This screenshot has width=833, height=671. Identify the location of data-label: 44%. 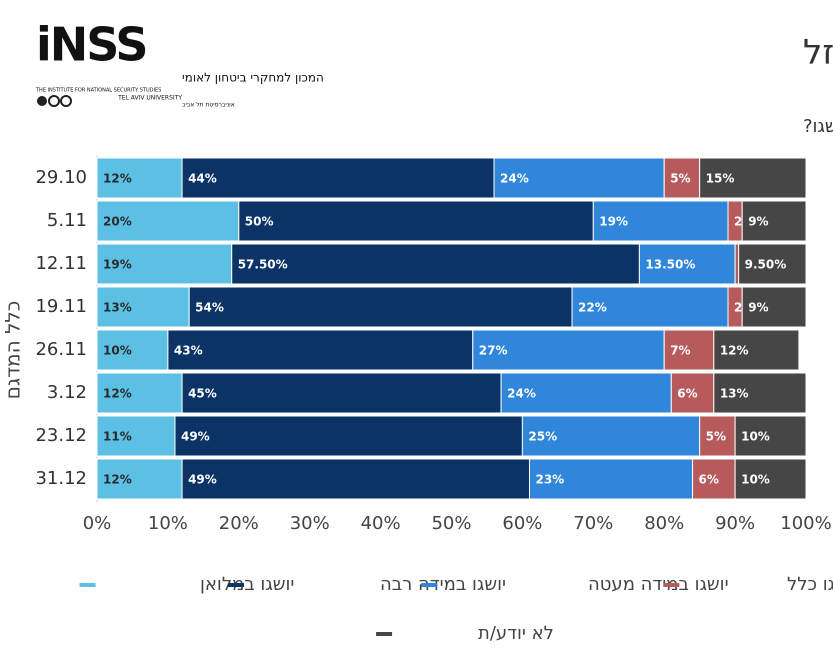
(202, 179).